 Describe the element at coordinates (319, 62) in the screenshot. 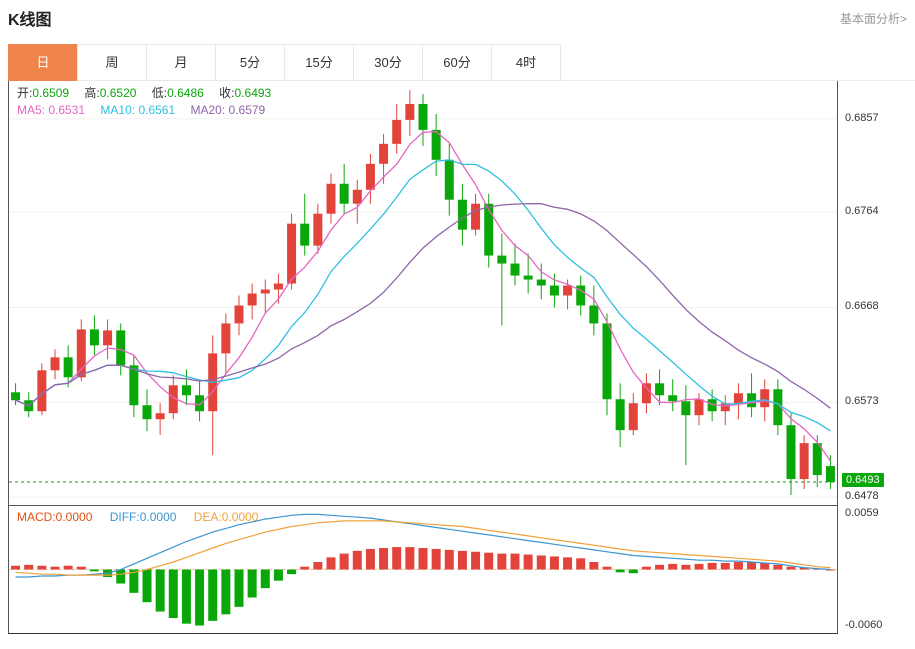

I see `tab-15min: 15分` at that location.